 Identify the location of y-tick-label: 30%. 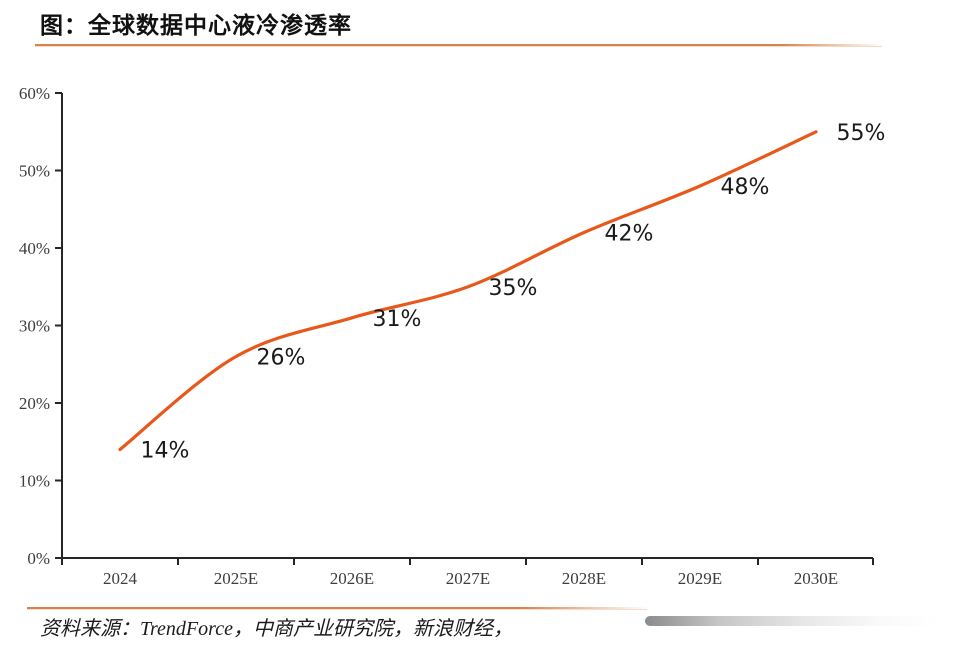
(34, 326).